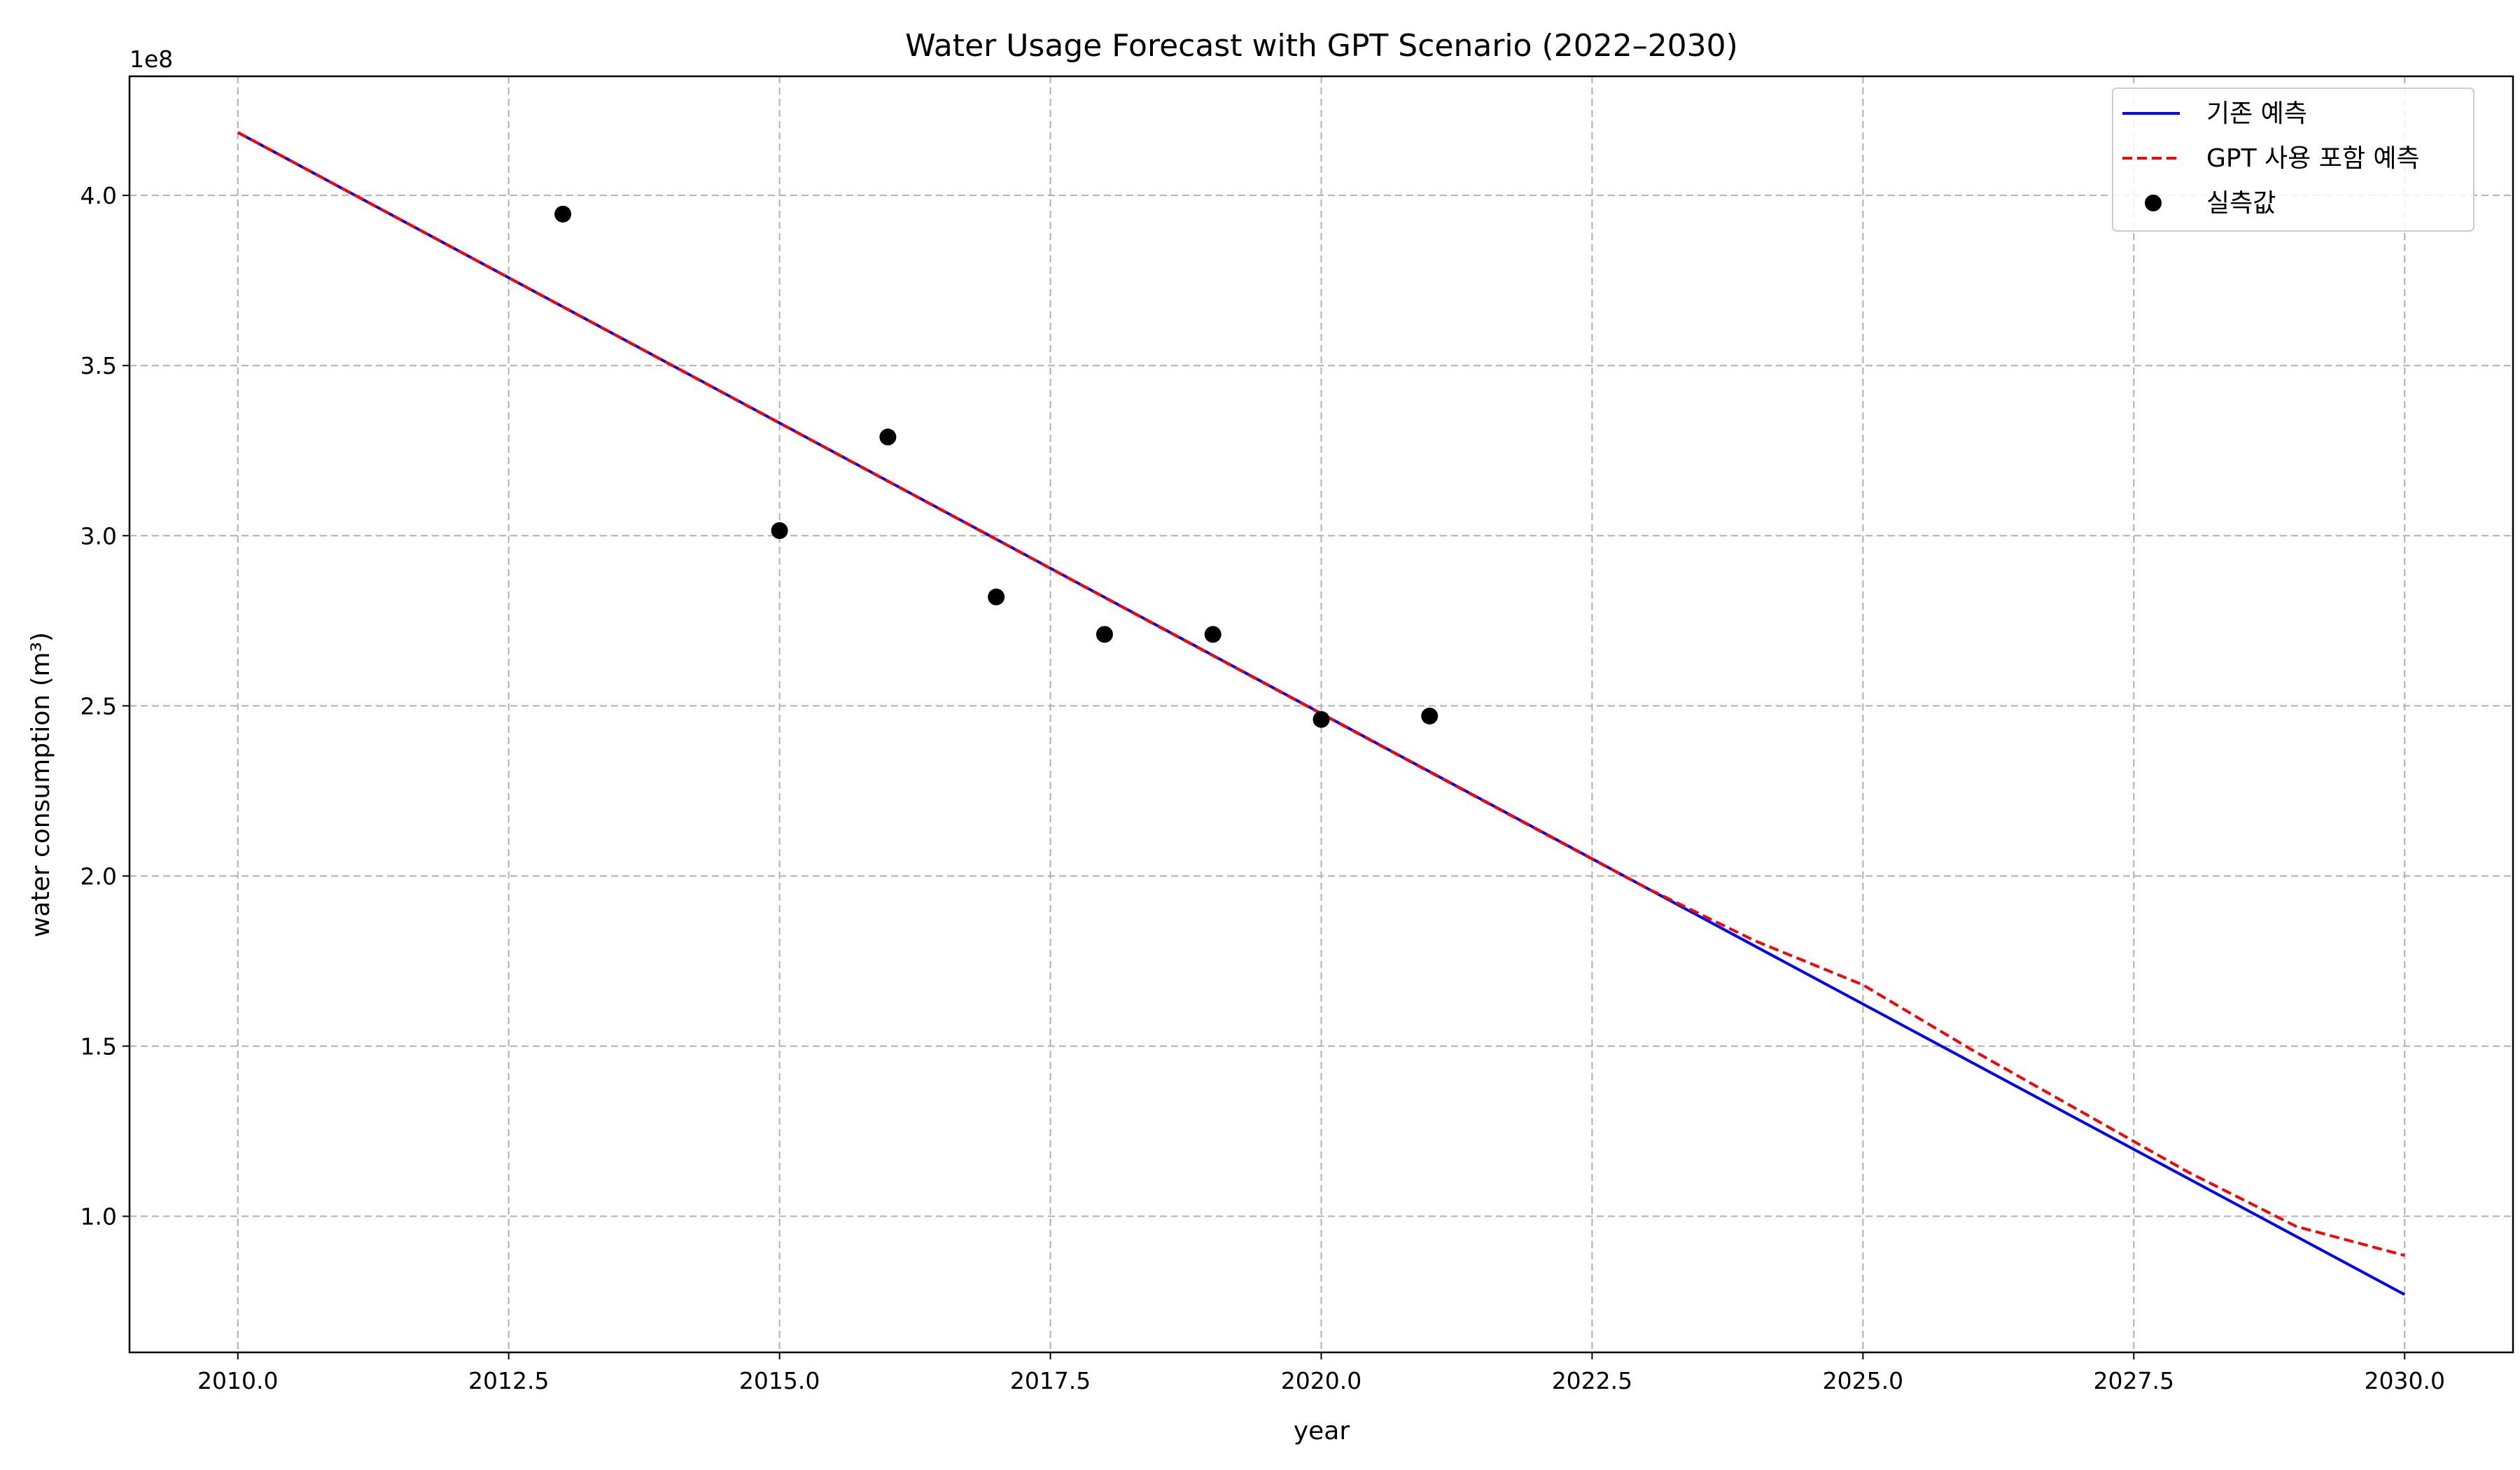 The width and height of the screenshot is (2520, 1470). What do you see at coordinates (1321, 1380) in the screenshot?
I see `x-tick-label: 2020.0` at bounding box center [1321, 1380].